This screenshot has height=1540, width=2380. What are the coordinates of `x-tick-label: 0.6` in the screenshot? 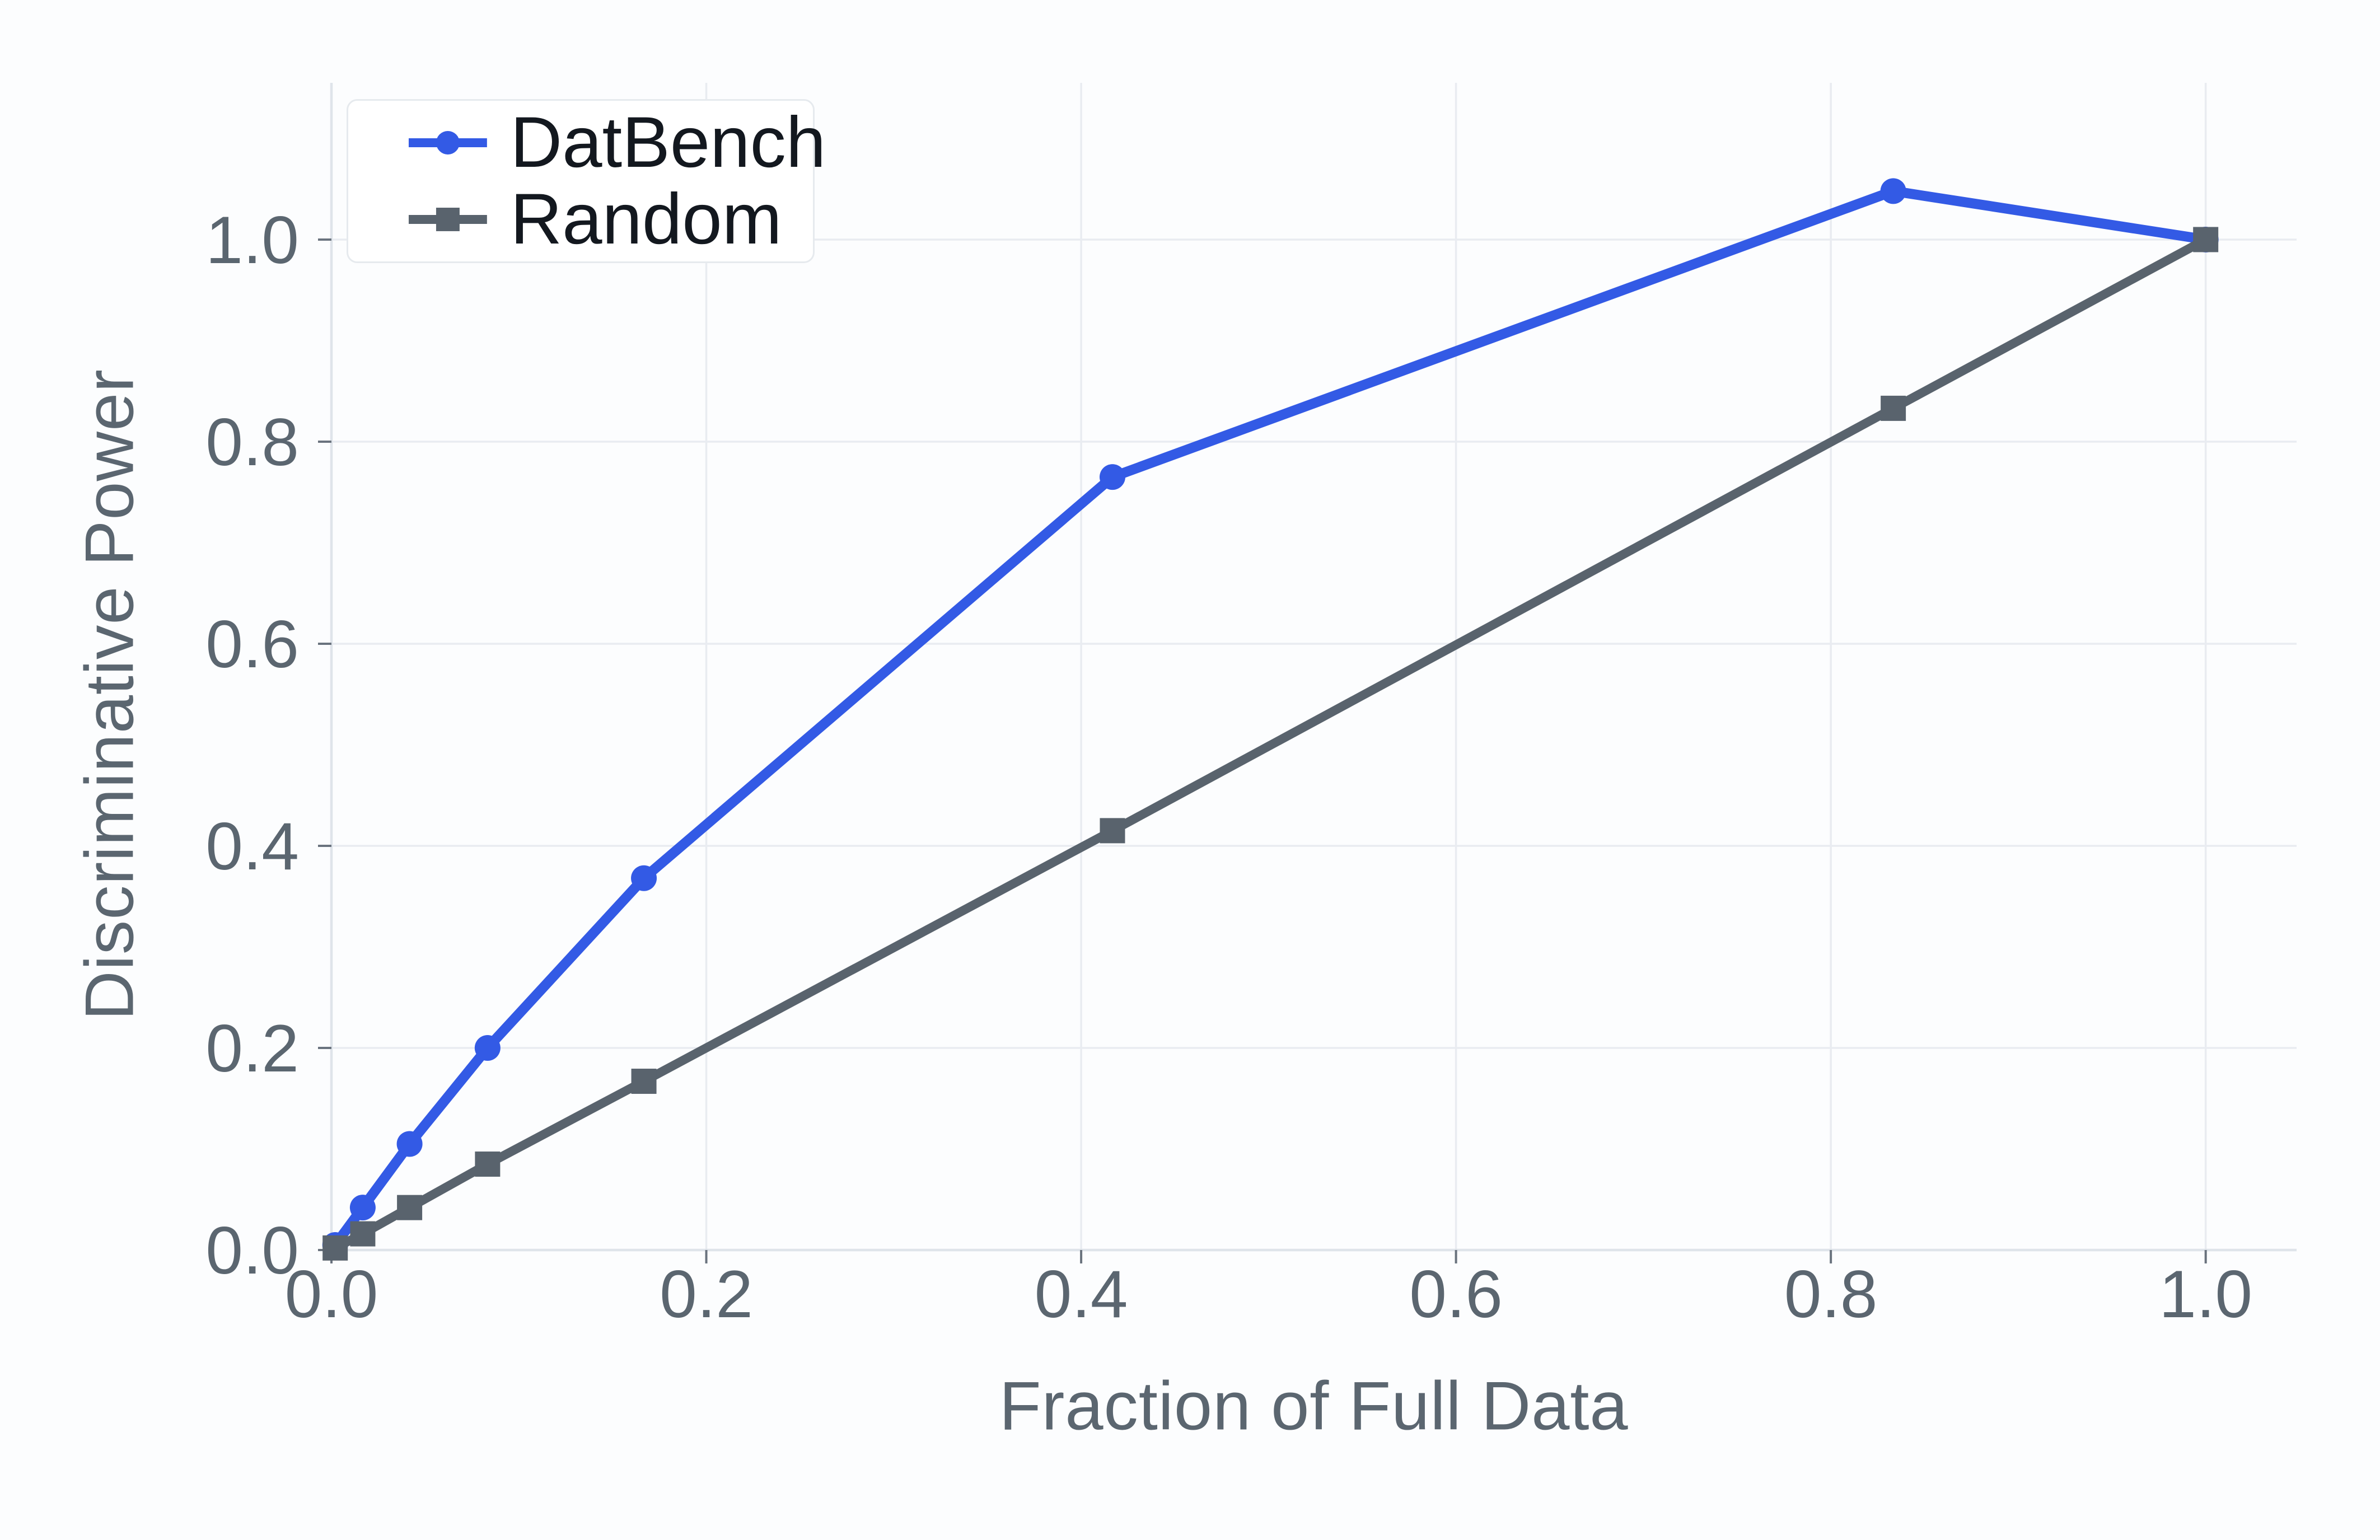 It's located at (1456, 1294).